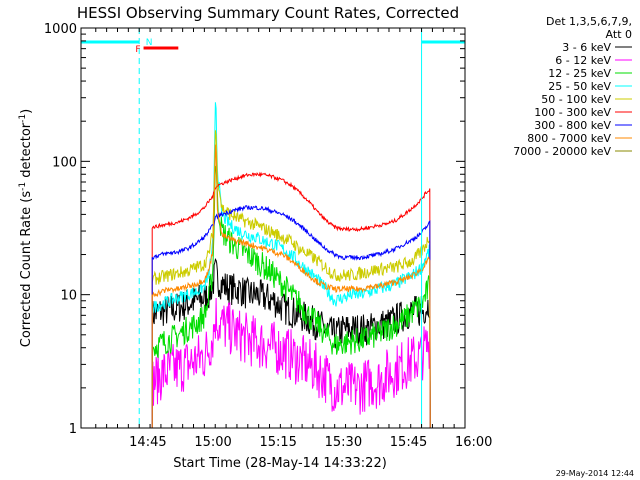 The image size is (640, 480). I want to click on x-tick-label: 15:45, so click(408, 442).